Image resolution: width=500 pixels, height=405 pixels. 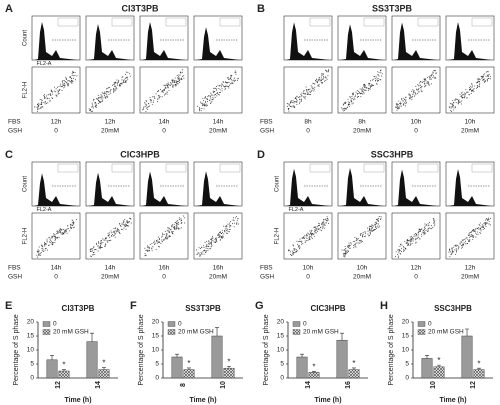 What do you see at coordinates (109, 92) in the screenshot?
I see `scatter-cloud` at bounding box center [109, 92].